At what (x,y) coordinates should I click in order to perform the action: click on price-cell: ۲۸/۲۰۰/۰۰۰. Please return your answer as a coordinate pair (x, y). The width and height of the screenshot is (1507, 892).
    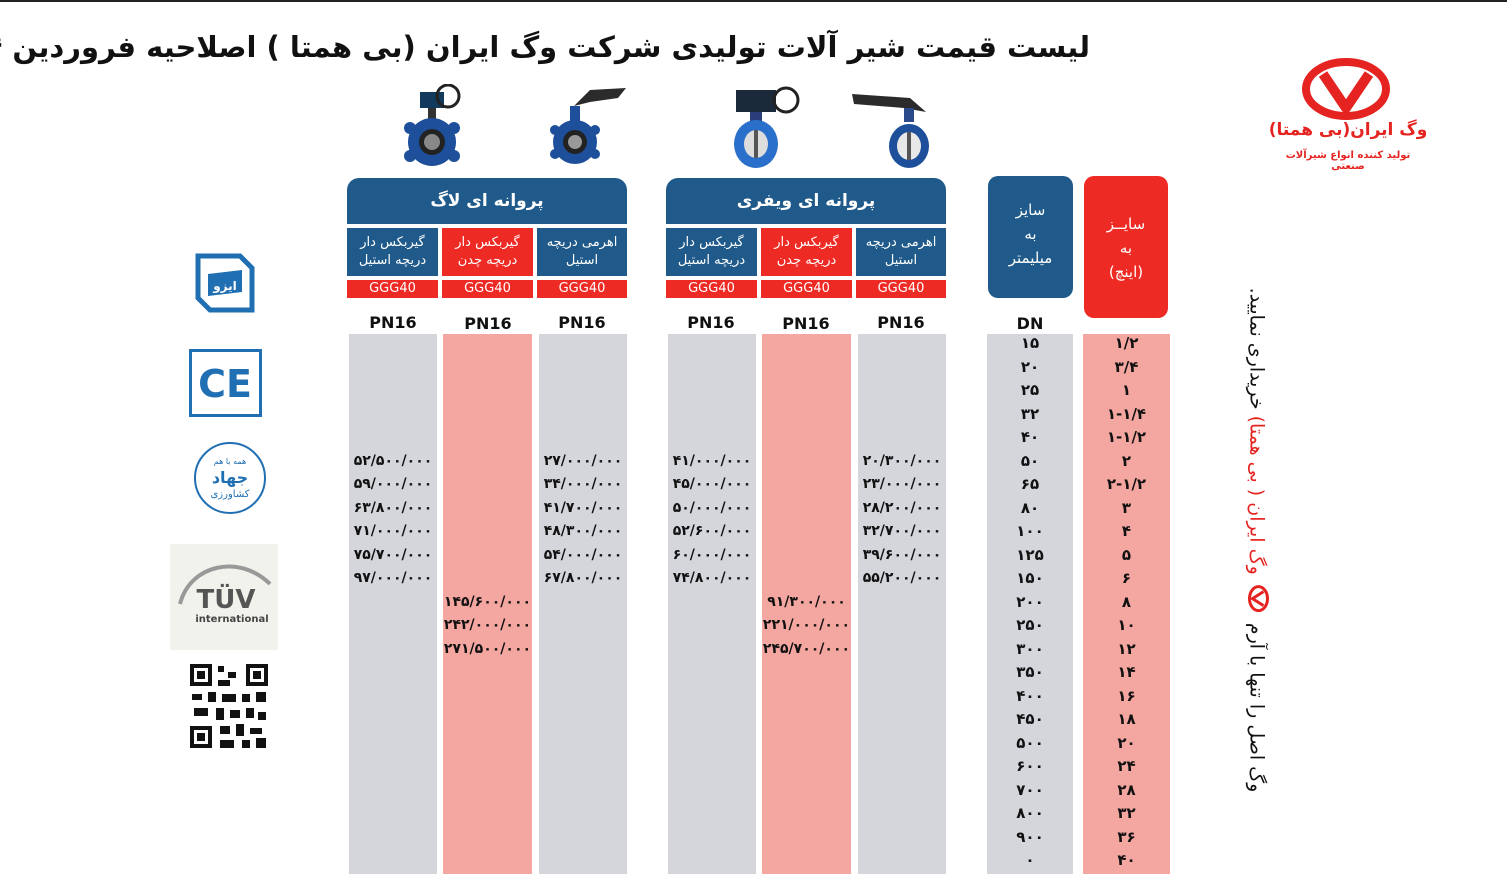
    Looking at the image, I should click on (902, 507).